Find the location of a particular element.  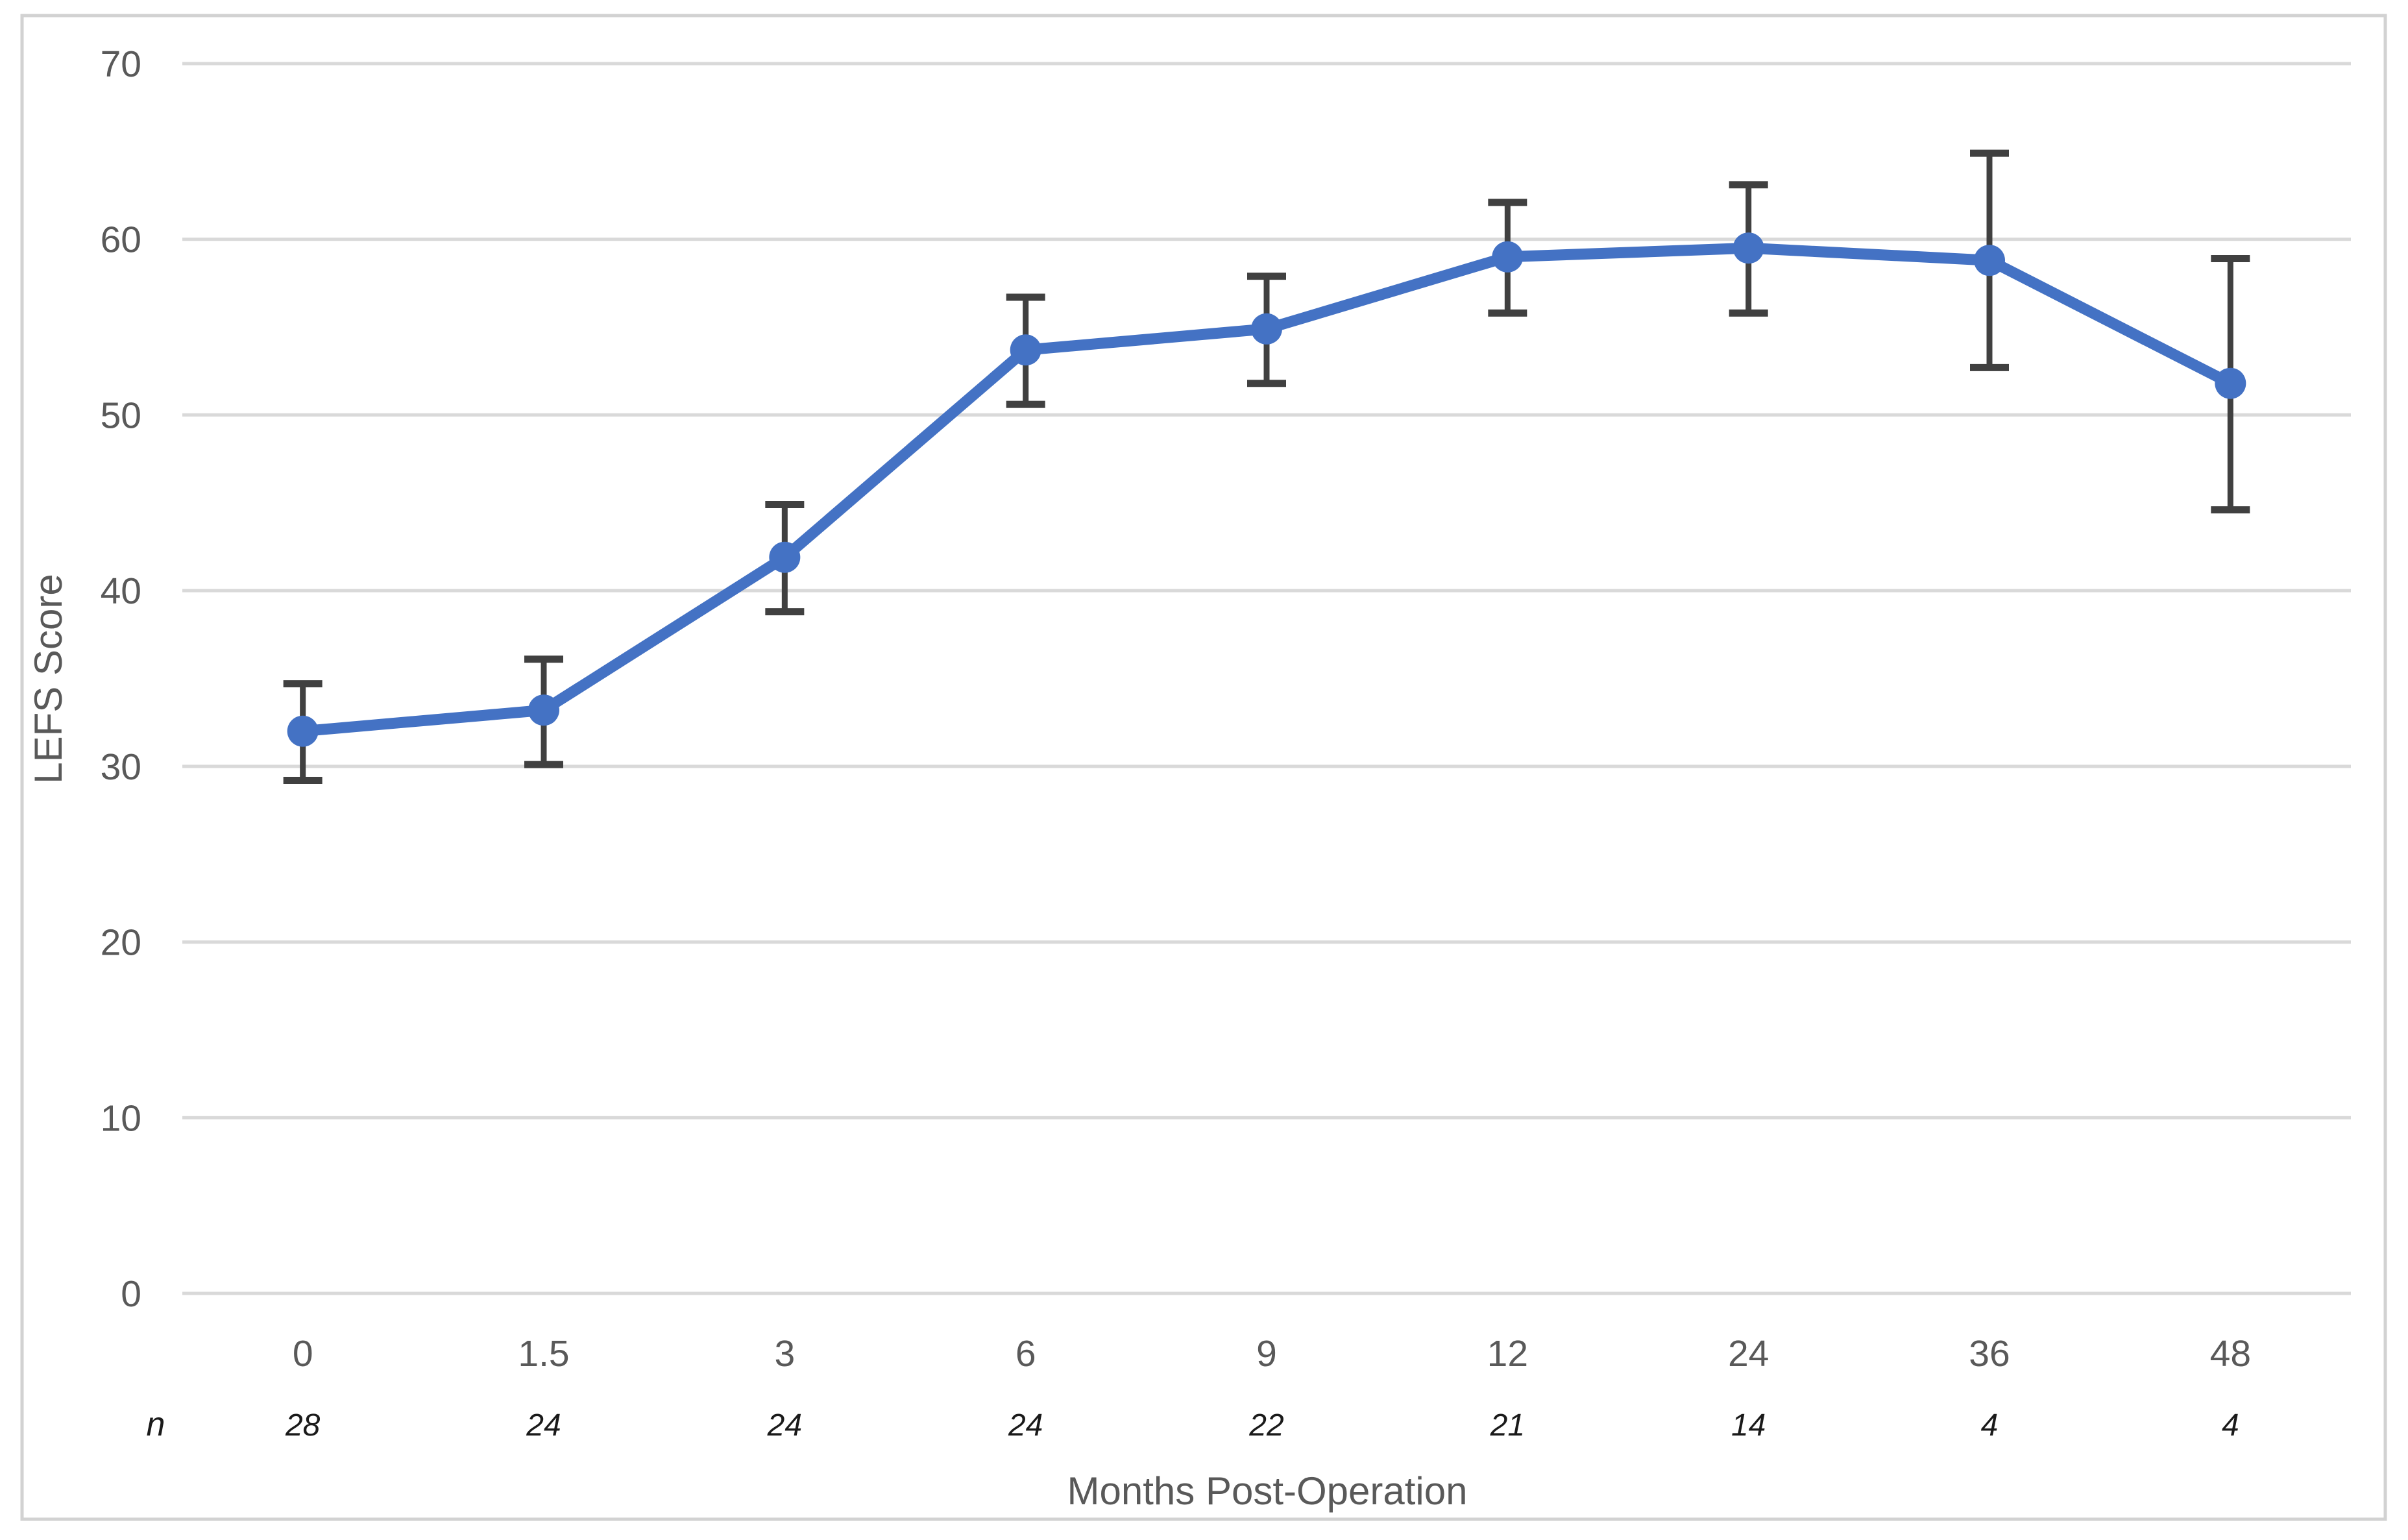

x-tick-label: 12 is located at coordinates (1508, 1354).